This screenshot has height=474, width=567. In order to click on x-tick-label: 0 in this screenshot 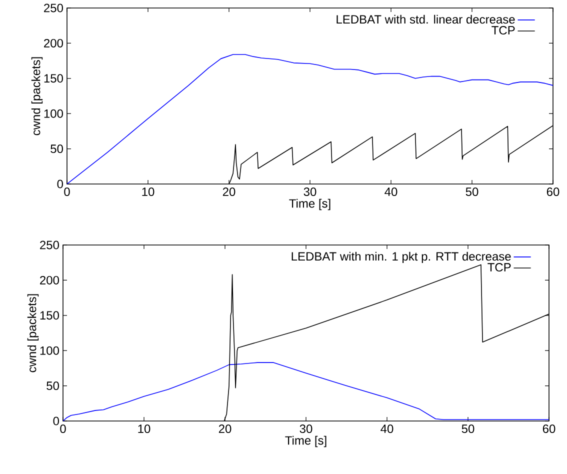, I will do `click(67, 192)`.